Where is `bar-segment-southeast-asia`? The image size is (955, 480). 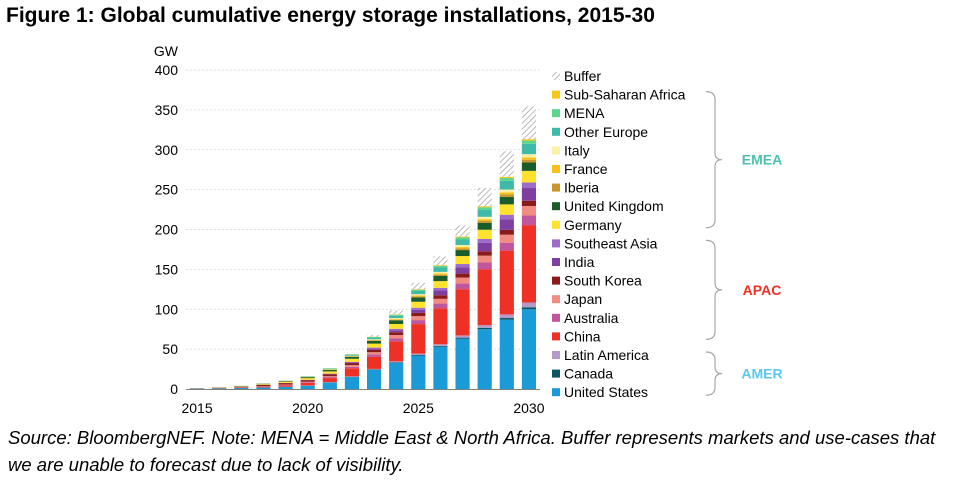 bar-segment-southeast-asia is located at coordinates (484, 240).